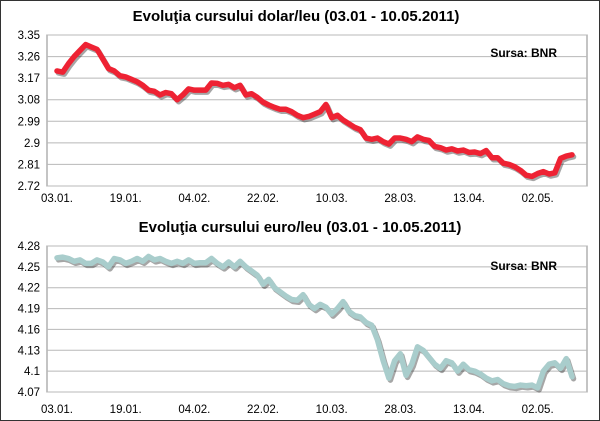  What do you see at coordinates (29, 268) in the screenshot?
I see `y-tick-label: 4.25` at bounding box center [29, 268].